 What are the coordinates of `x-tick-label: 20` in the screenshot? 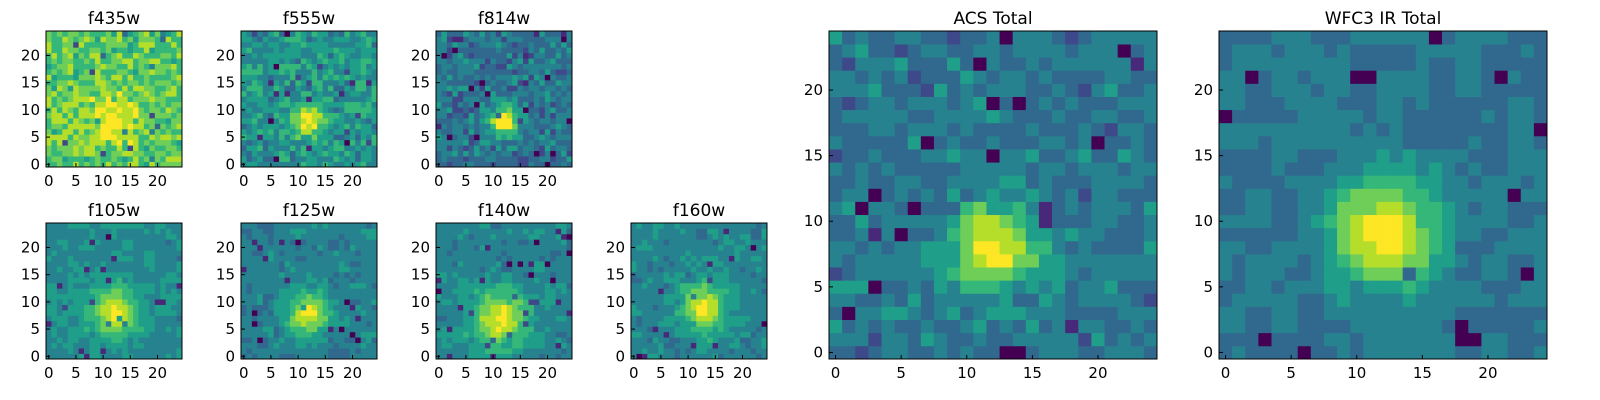 It's located at (352, 373).